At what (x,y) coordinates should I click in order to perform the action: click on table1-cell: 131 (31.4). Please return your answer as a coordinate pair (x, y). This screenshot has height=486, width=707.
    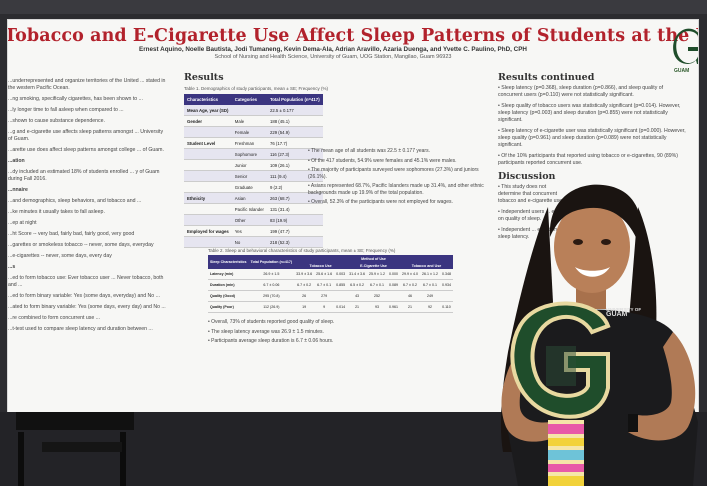
    Looking at the image, I should click on (294, 209).